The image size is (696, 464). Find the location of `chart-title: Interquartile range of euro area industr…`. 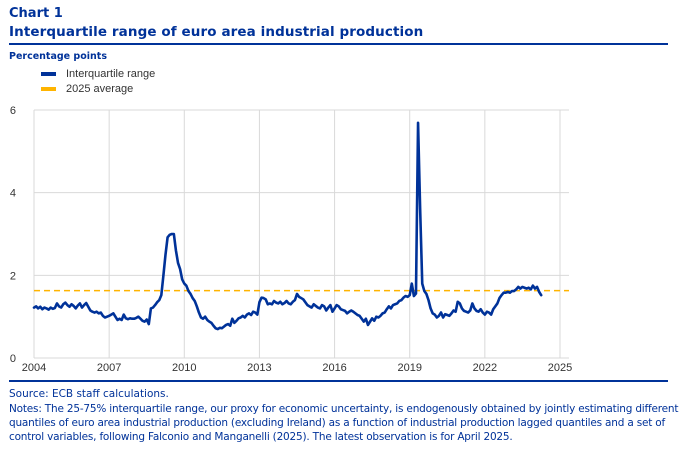

chart-title: Interquartile range of euro area industr… is located at coordinates (216, 32).